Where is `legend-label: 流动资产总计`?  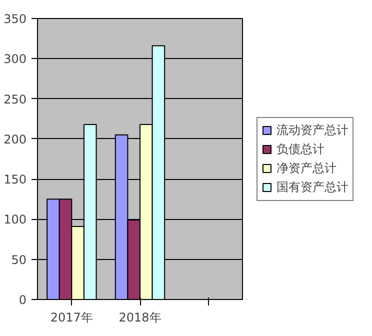 legend-label: 流动资产总计 is located at coordinates (312, 130).